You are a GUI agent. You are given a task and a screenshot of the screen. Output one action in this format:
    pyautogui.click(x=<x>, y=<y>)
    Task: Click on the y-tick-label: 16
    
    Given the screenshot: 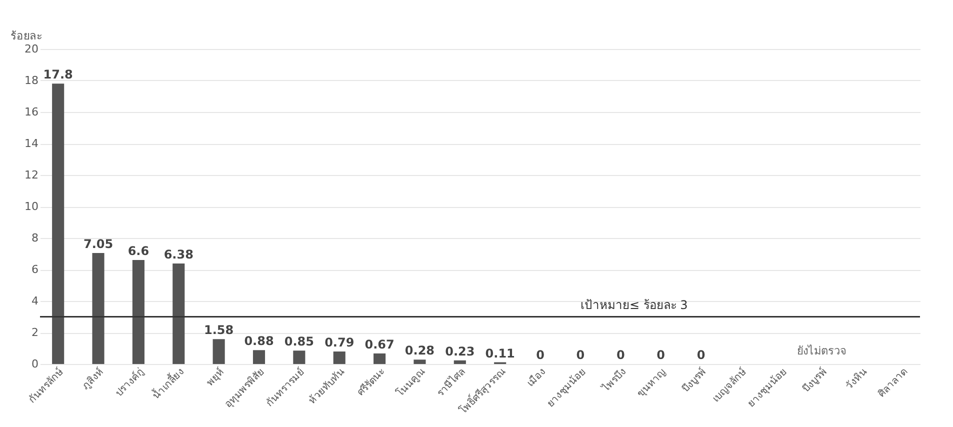 What is the action you would take?
    pyautogui.click(x=31, y=112)
    